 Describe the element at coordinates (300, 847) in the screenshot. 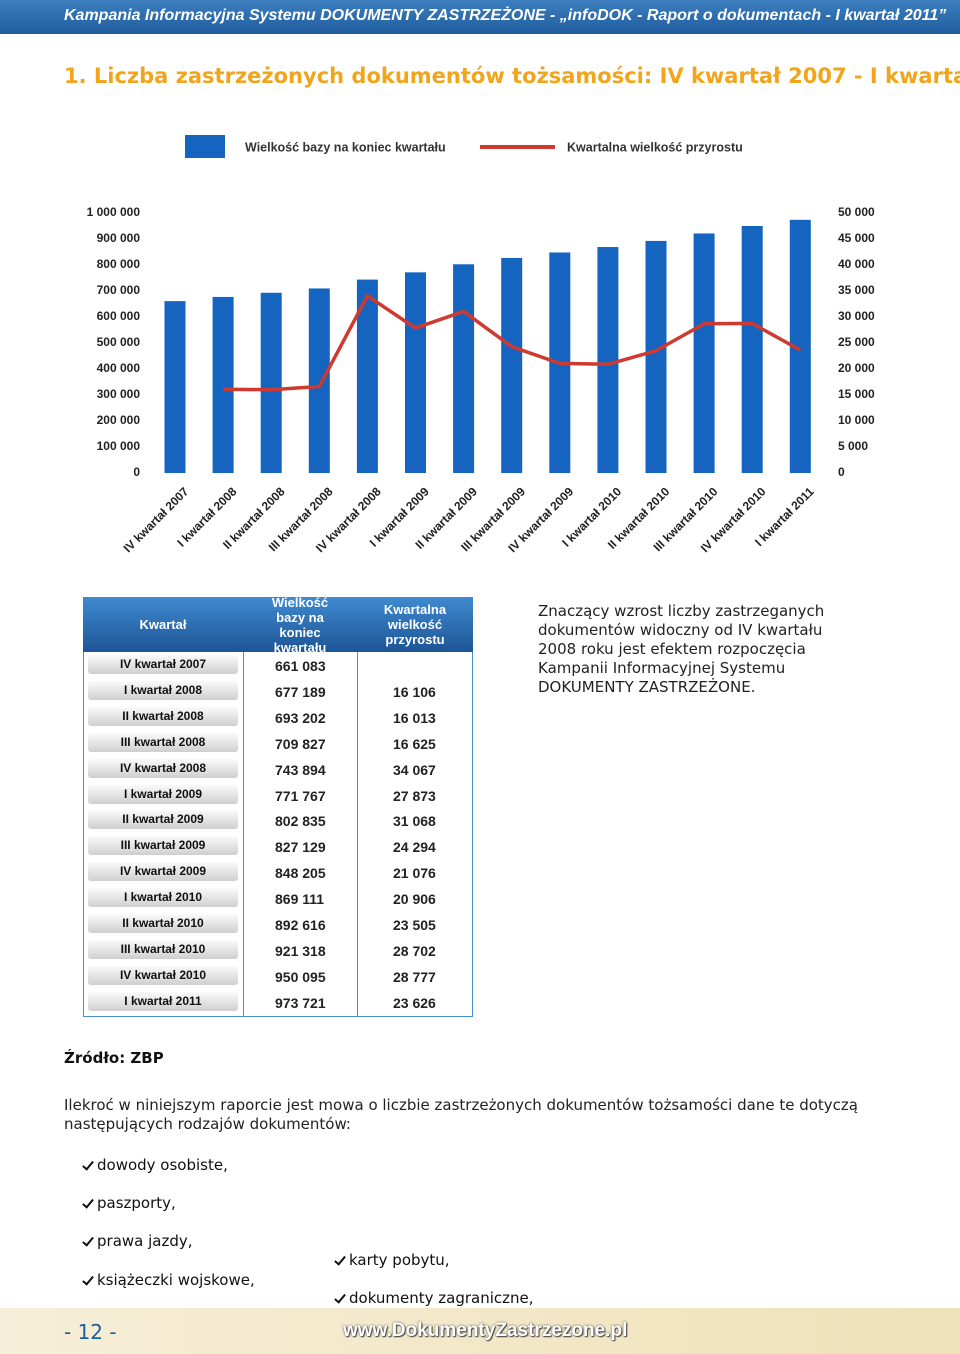

I see `table-cell: 827 129` at that location.